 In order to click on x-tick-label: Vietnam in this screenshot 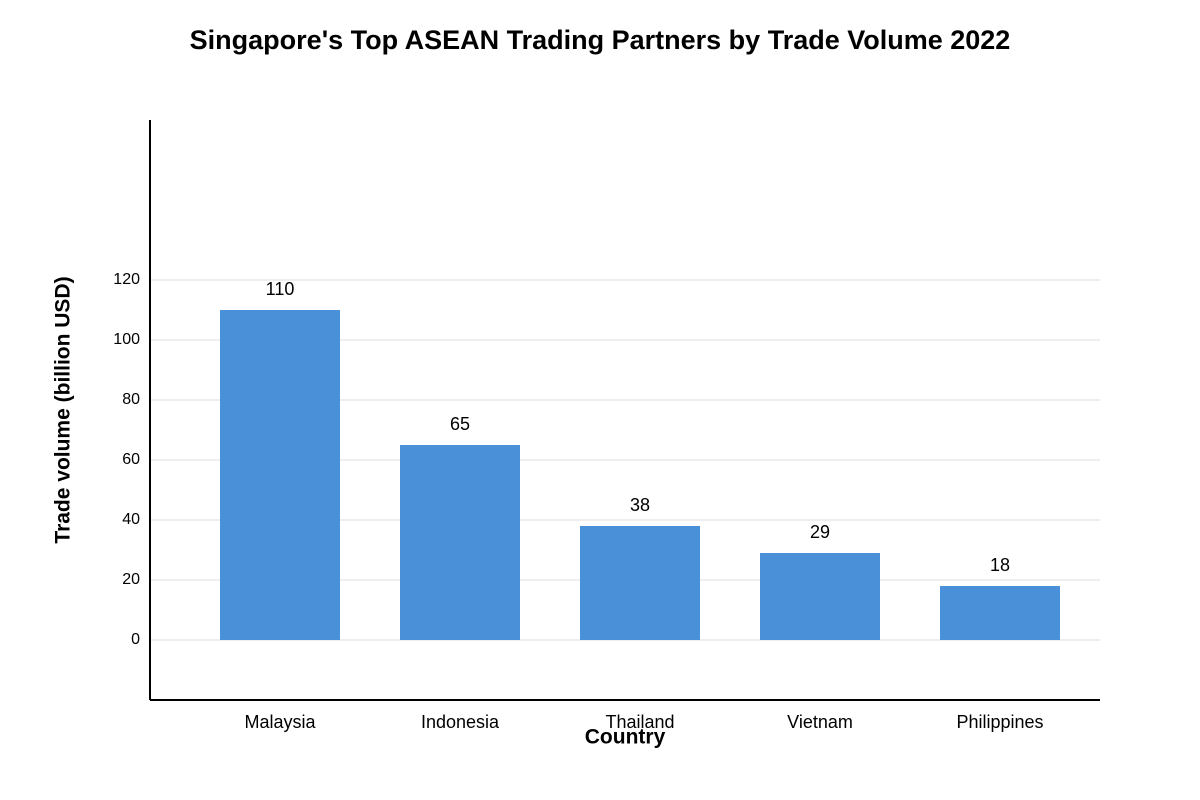, I will do `click(820, 722)`.